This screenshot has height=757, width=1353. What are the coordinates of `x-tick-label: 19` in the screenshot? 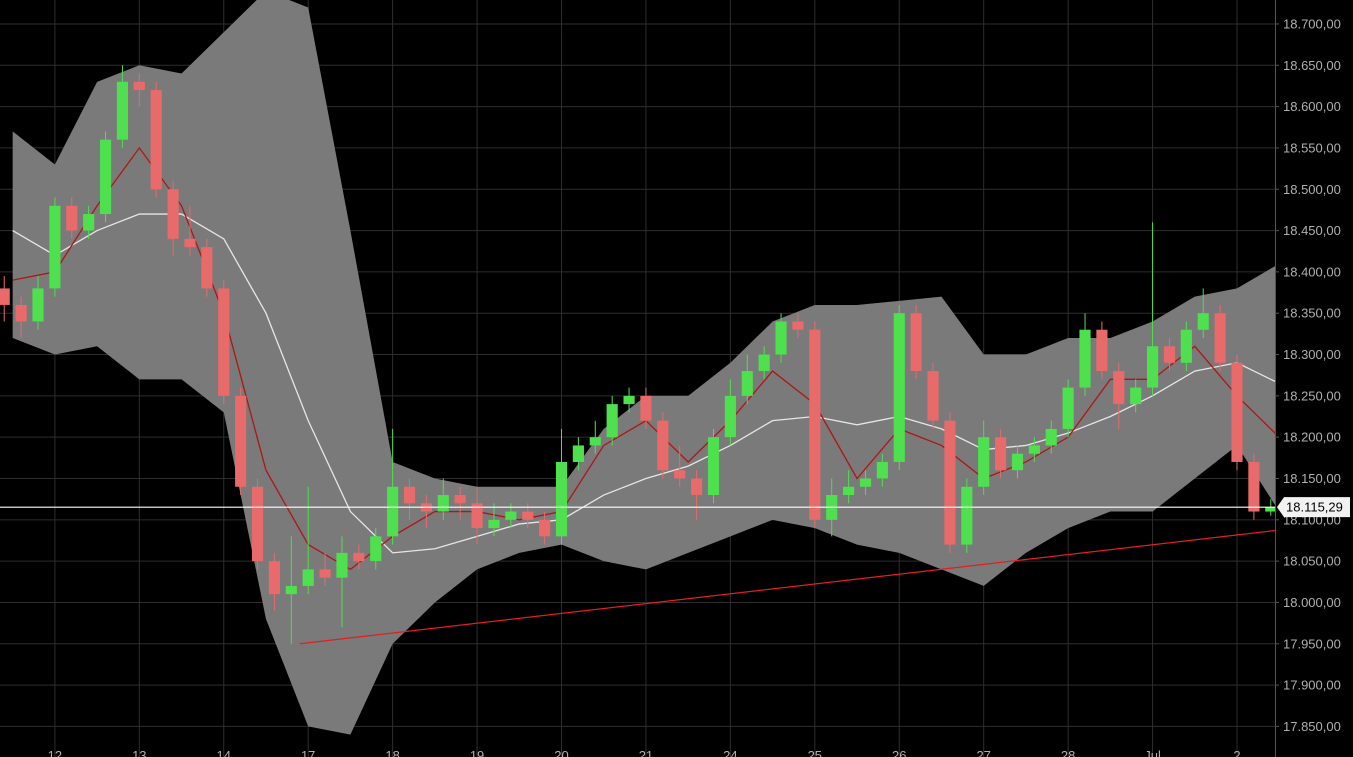 It's located at (477, 752).